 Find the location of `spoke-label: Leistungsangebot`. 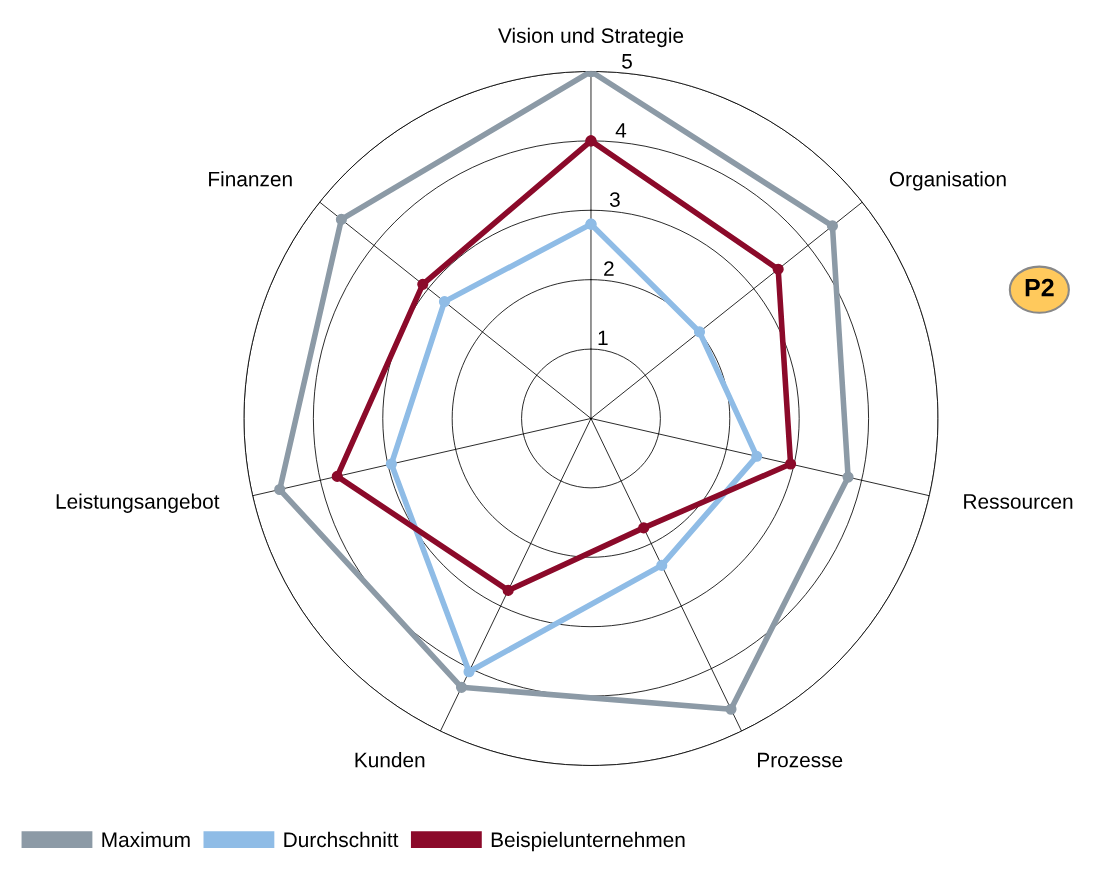

spoke-label: Leistungsangebot is located at coordinates (138, 503).